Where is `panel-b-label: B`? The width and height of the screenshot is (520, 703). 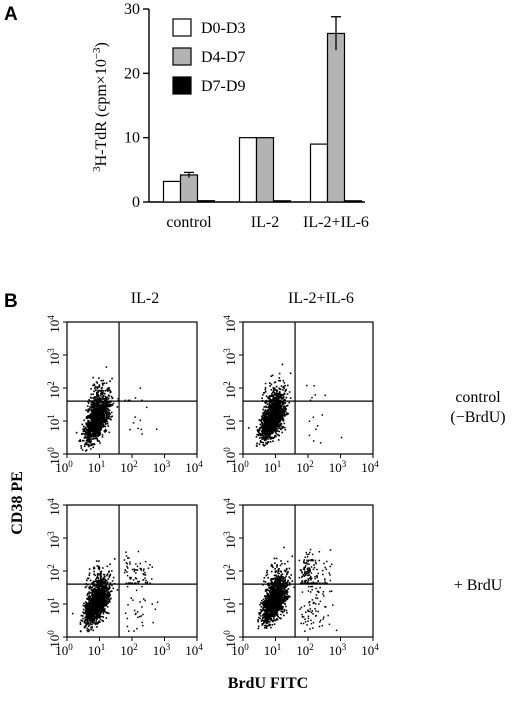
panel-b-label: B is located at coordinates (11, 301).